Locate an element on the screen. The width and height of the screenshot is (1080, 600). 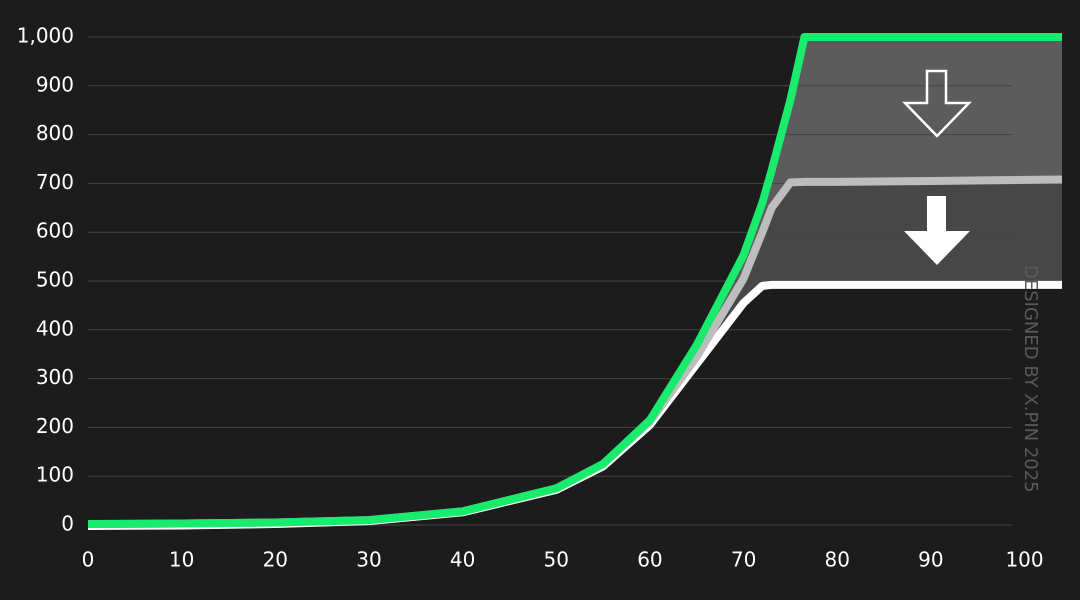
y-tick-label: 100 is located at coordinates (55, 475).